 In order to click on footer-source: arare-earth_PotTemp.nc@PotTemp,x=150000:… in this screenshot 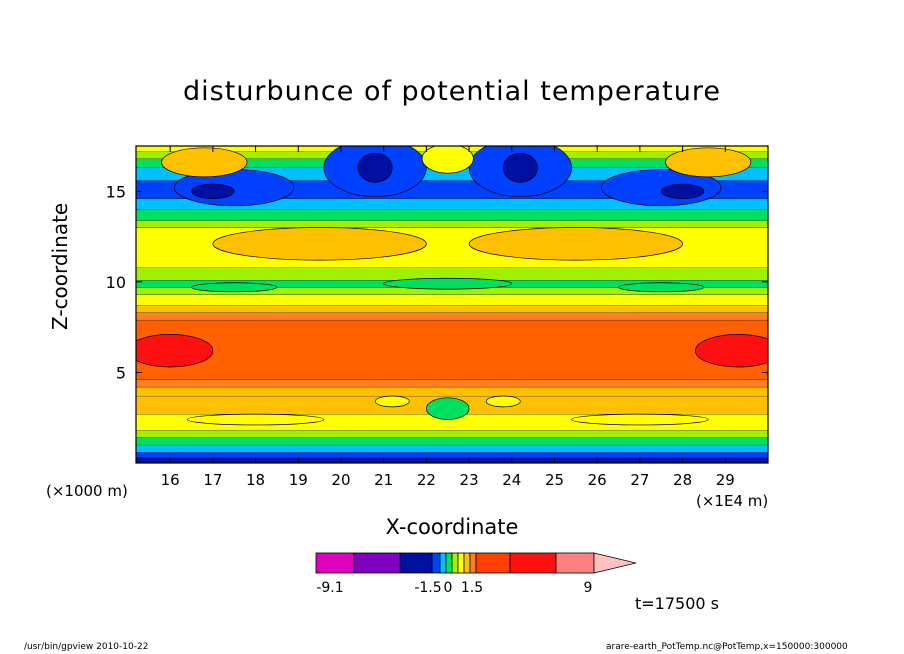, I will do `click(727, 647)`.